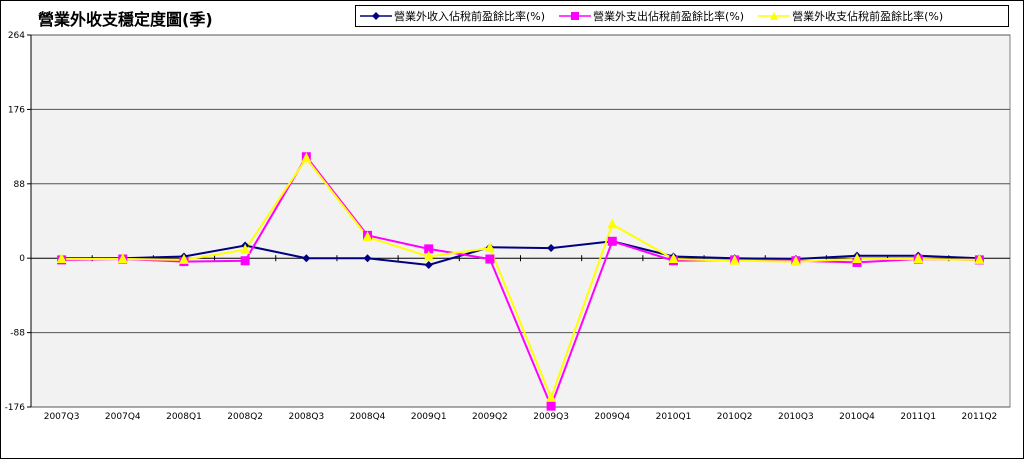 The height and width of the screenshot is (459, 1024). I want to click on legend-line-diamond-icon, so click(376, 16).